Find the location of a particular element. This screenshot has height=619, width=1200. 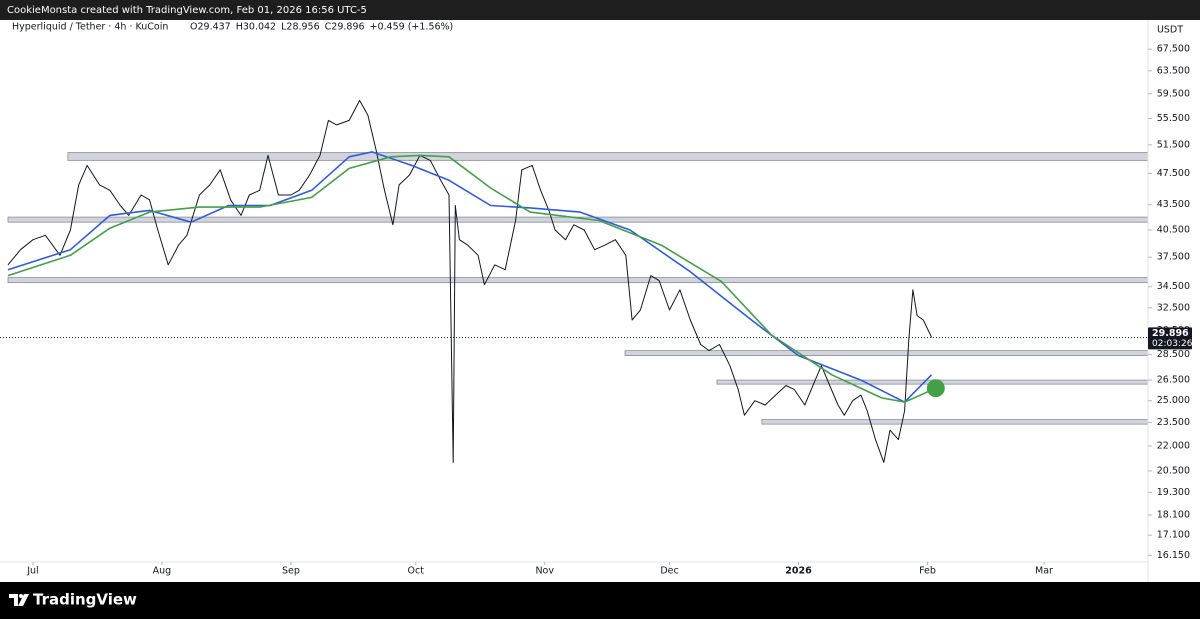

brand-logo is located at coordinates (19, 600).